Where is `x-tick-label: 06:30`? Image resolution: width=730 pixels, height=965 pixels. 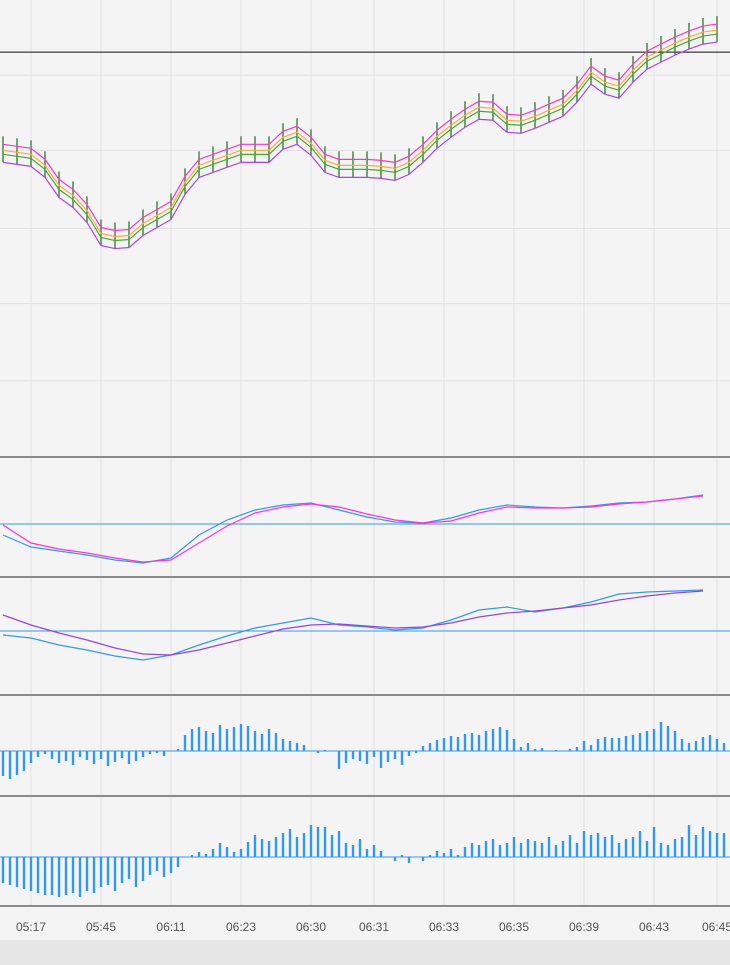
x-tick-label: 06:30 is located at coordinates (311, 927).